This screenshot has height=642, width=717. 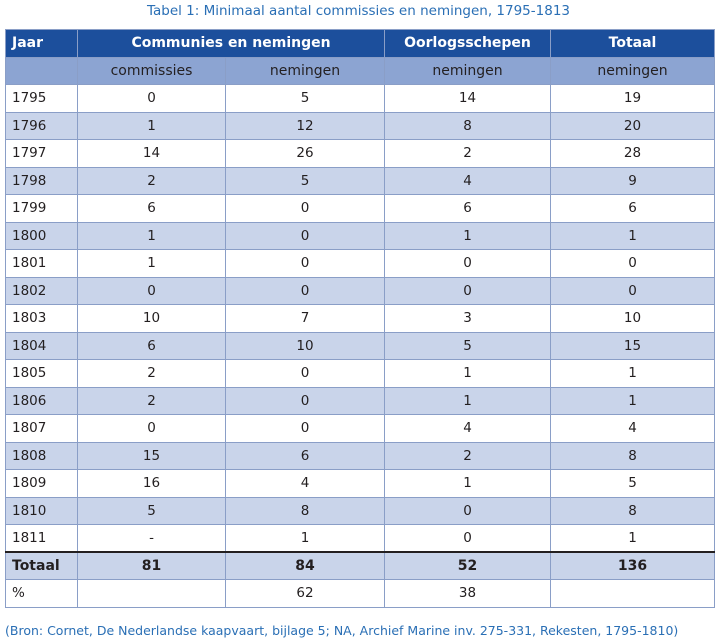 I want to click on table-row: 1809 16 4 1 5, so click(x=360, y=483).